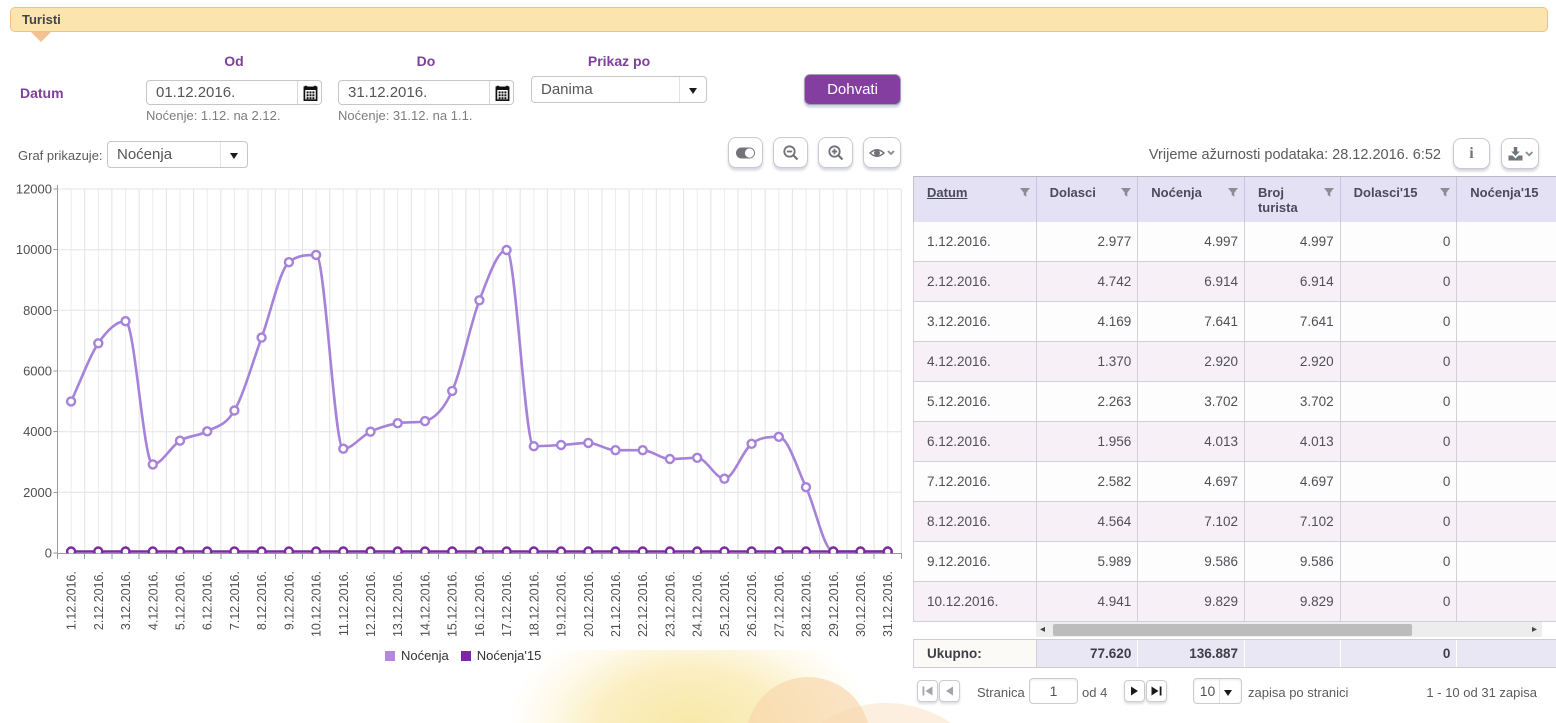  What do you see at coordinates (99, 600) in the screenshot?
I see `svg-text: 2.12.2016.` at bounding box center [99, 600].